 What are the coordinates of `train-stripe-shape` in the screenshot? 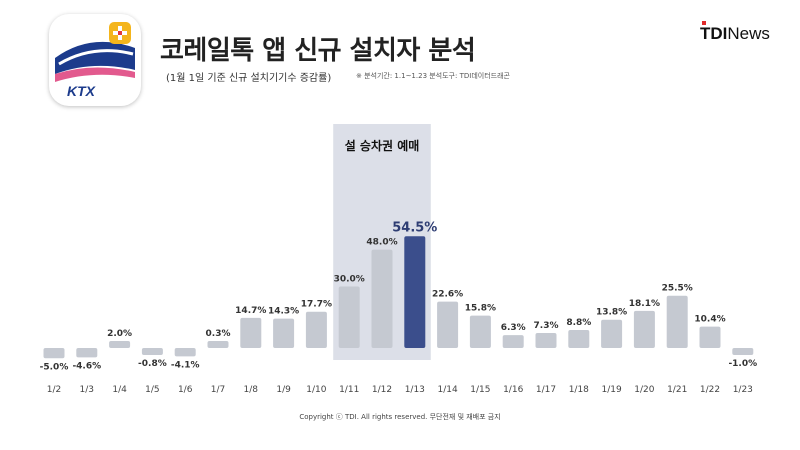 It's located at (95, 74).